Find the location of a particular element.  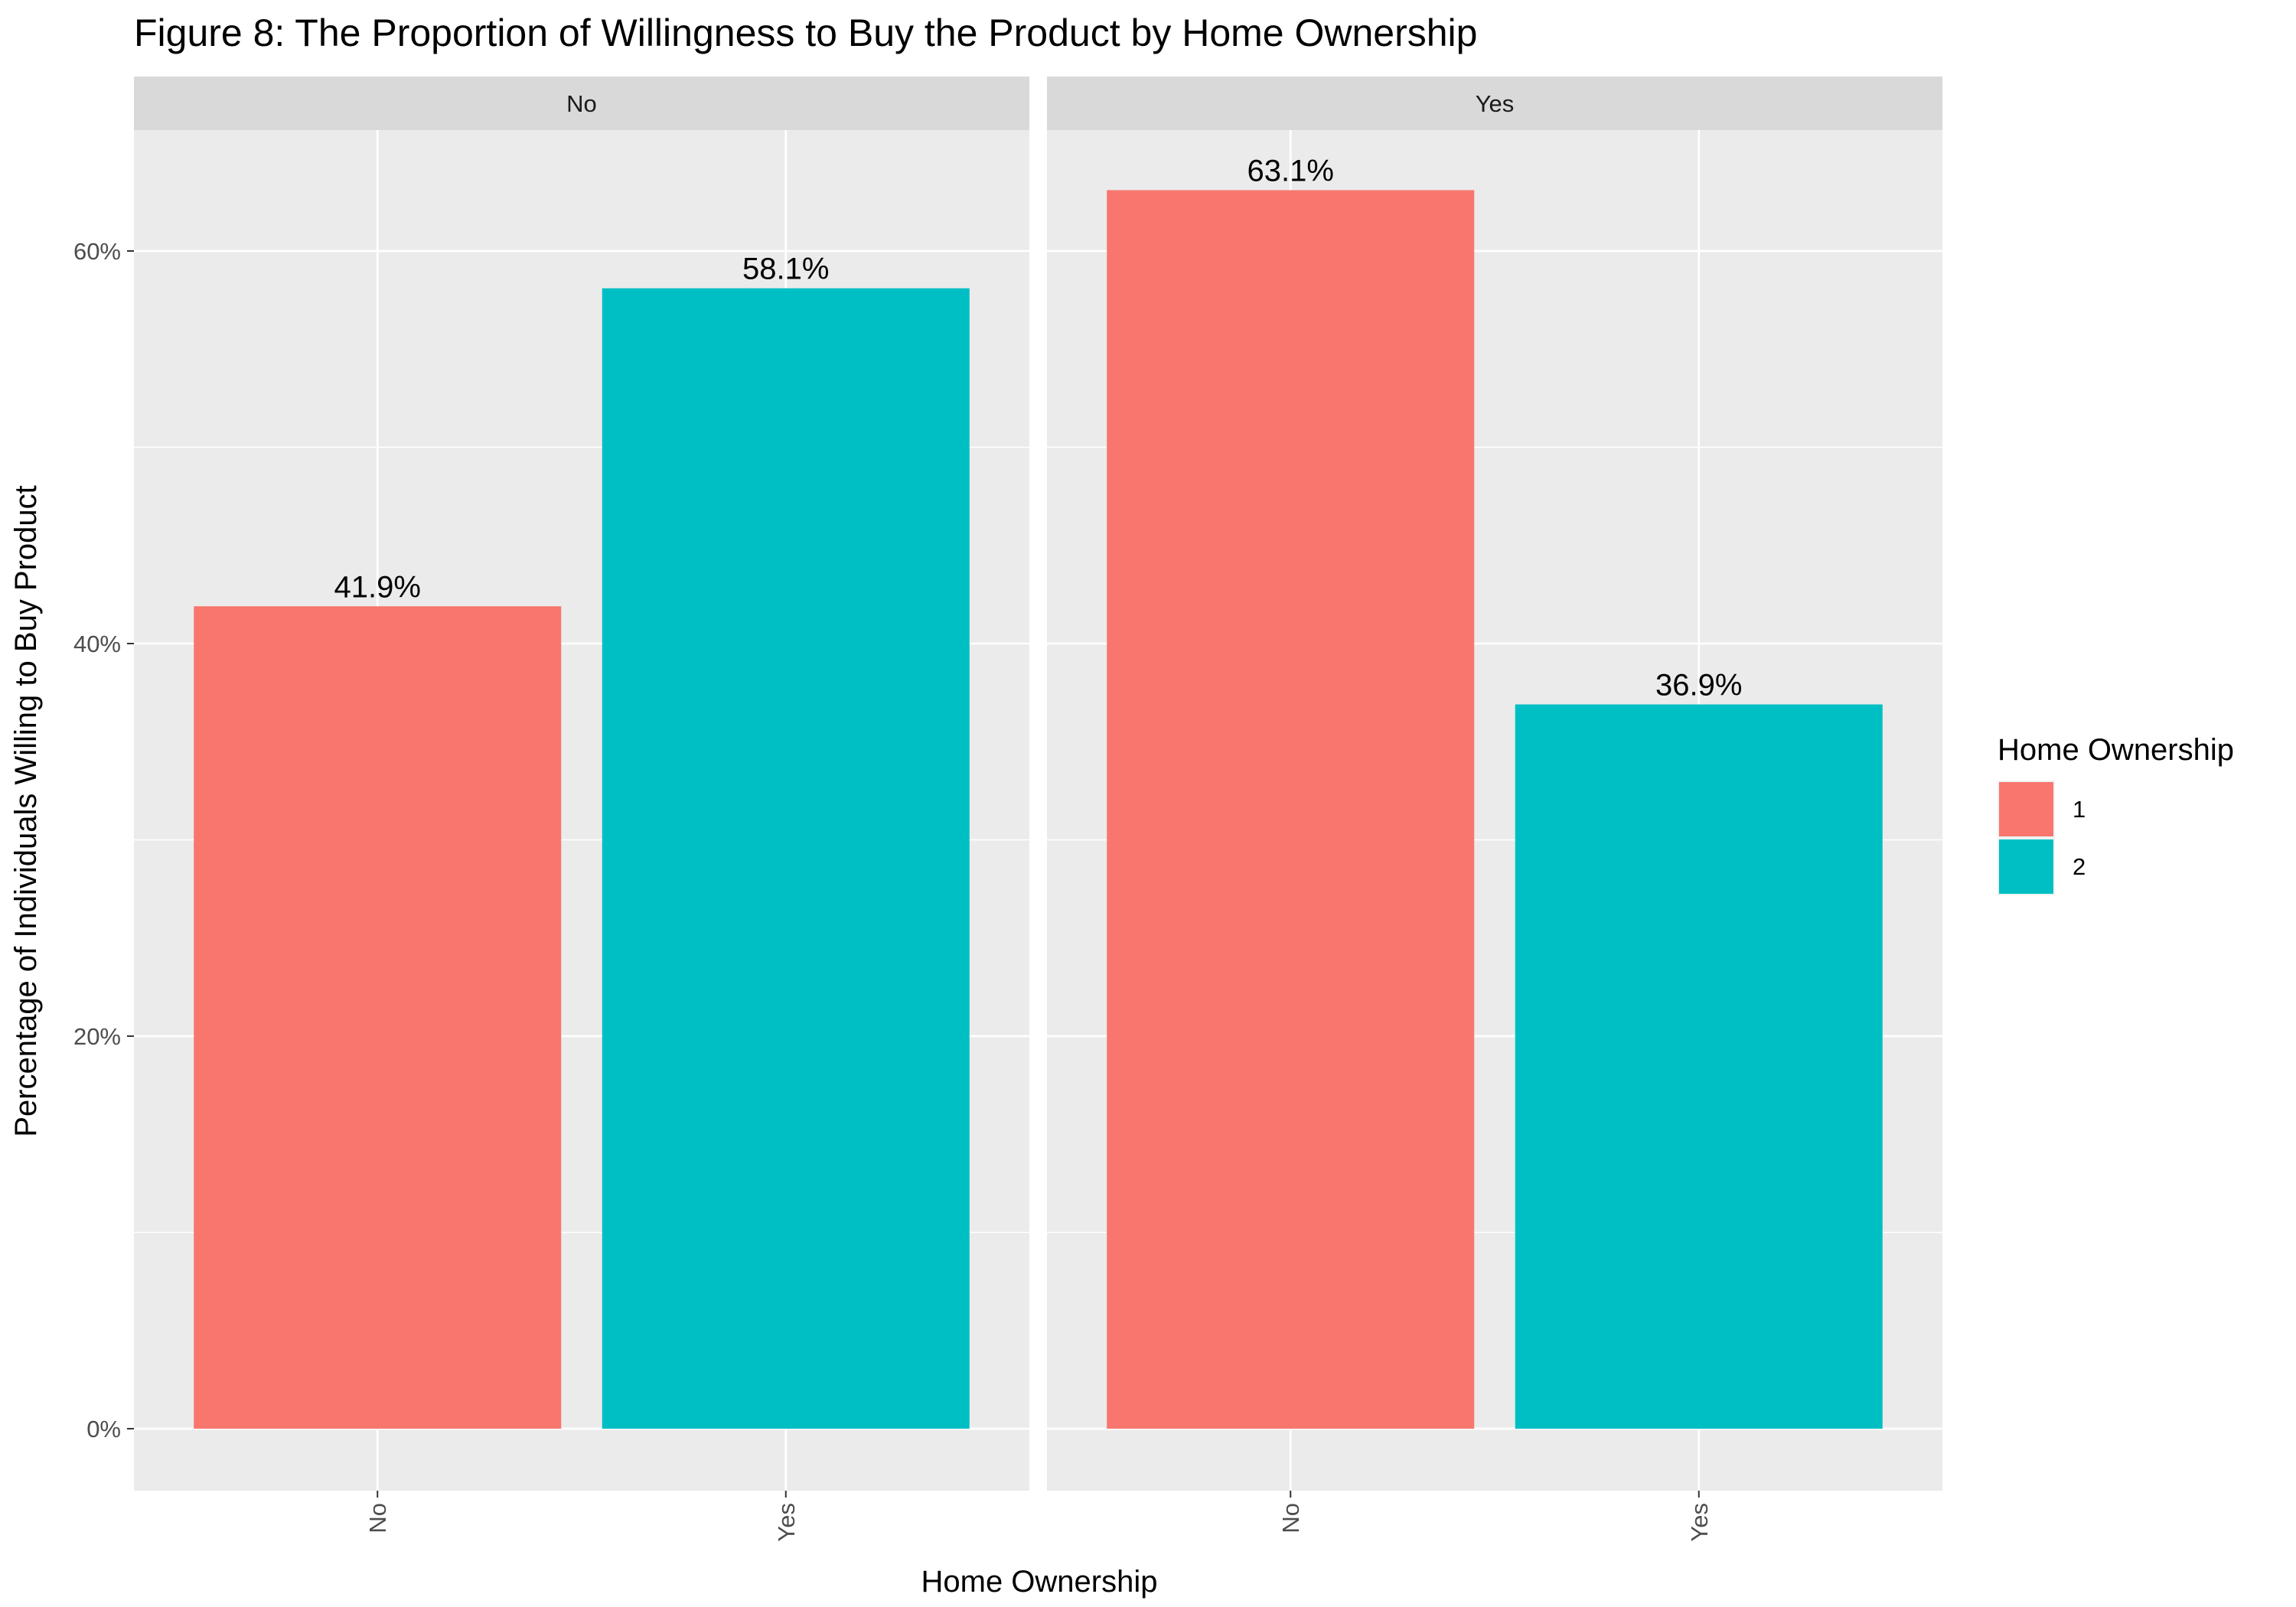

legend: Home Ownership 12 is located at coordinates (2116, 814).